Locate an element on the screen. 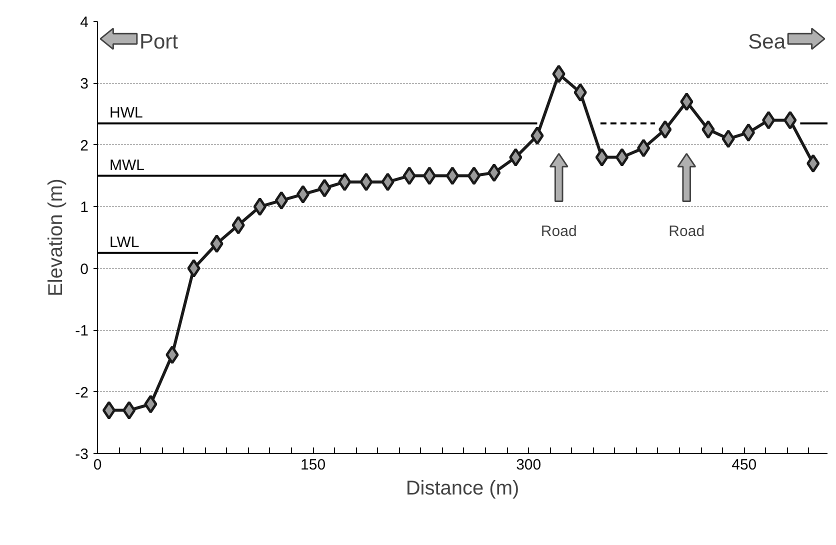  annotation: Port is located at coordinates (159, 42).